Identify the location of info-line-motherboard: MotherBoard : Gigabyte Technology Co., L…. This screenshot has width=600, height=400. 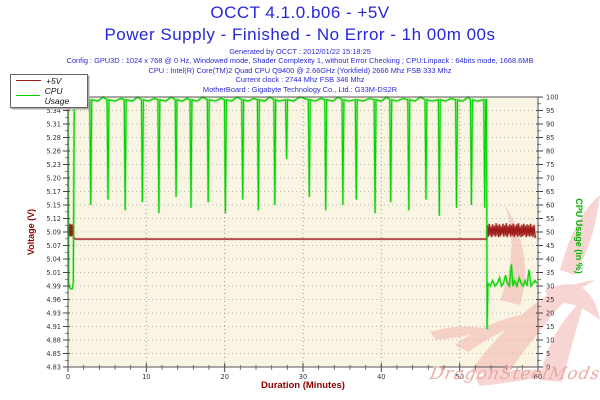
(300, 89).